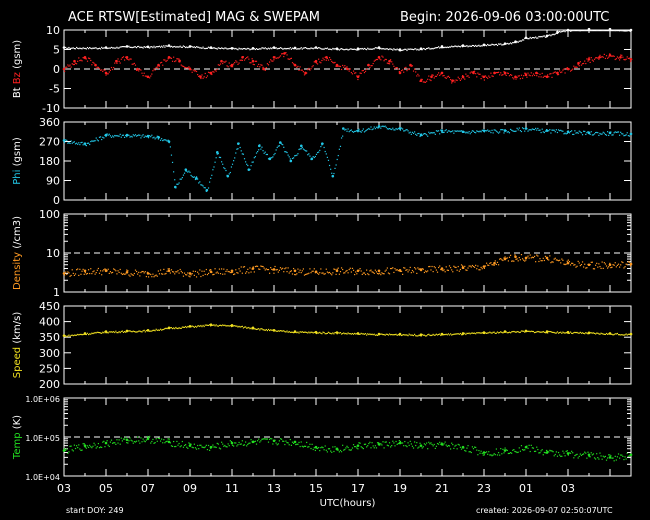  Describe the element at coordinates (358, 488) in the screenshot. I see `x-tick-label: 17` at that location.